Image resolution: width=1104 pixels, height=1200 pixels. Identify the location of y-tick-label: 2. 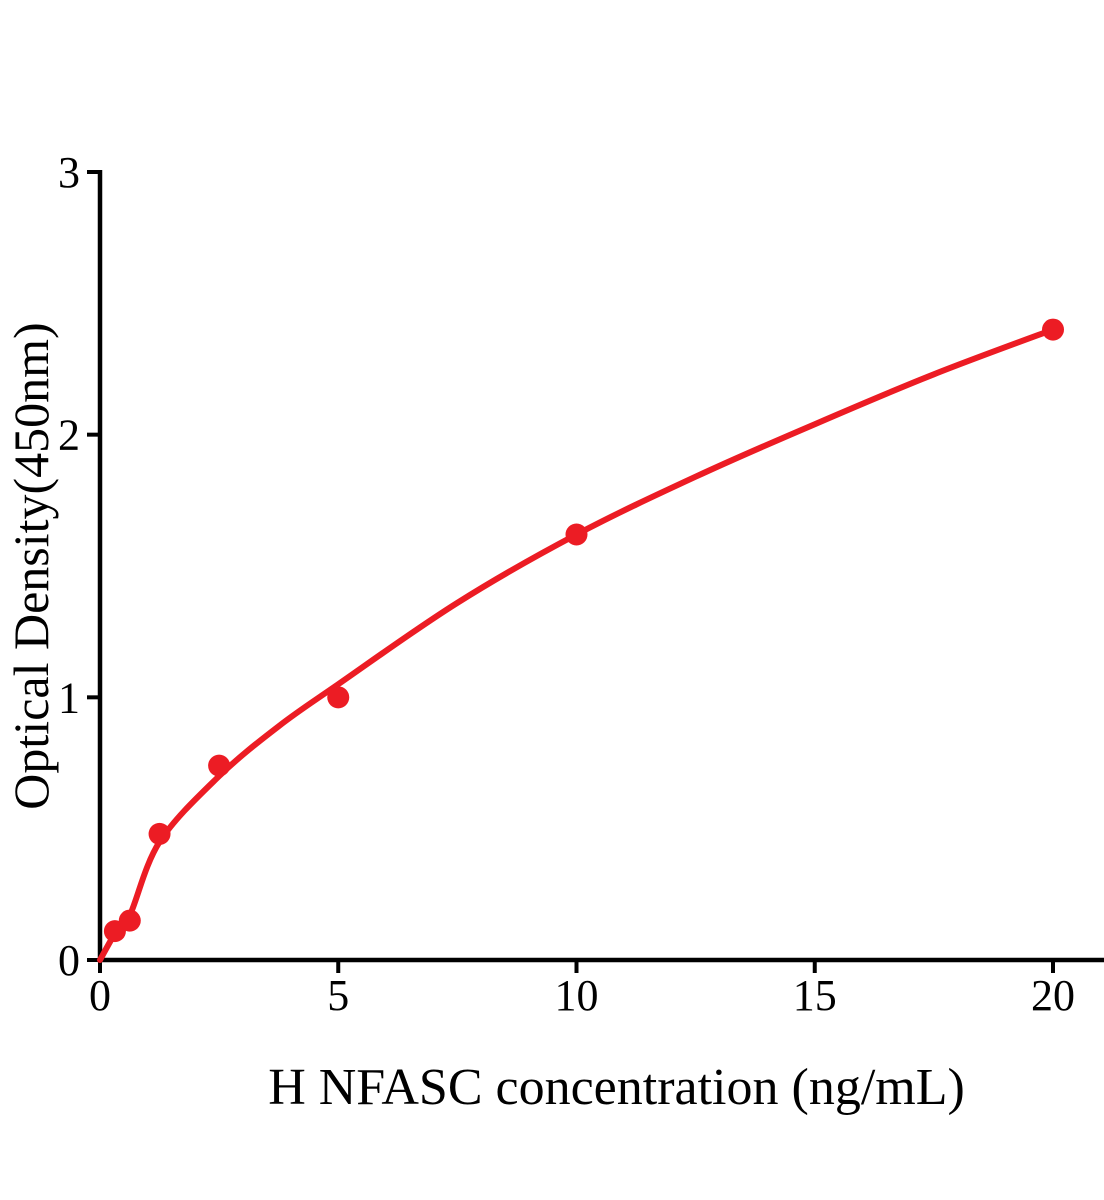
(69, 435).